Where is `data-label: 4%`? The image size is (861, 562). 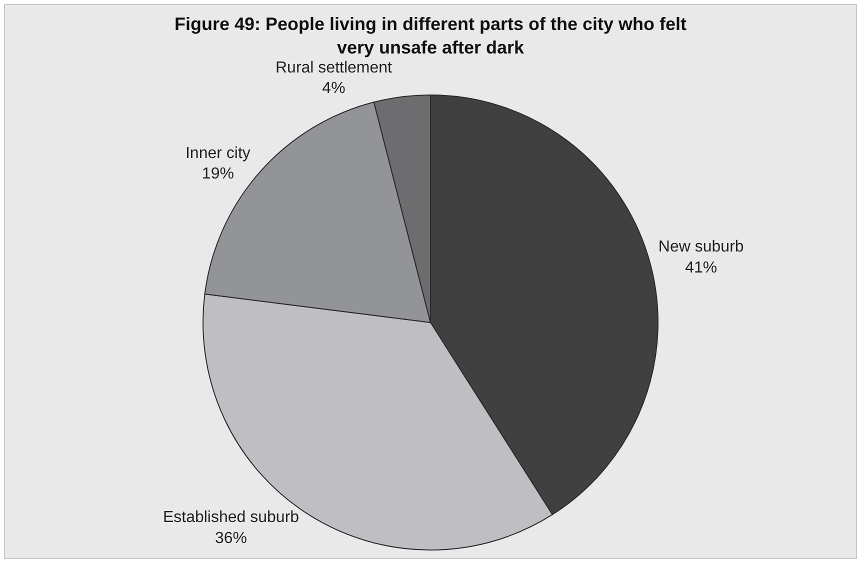 data-label: 4% is located at coordinates (334, 89).